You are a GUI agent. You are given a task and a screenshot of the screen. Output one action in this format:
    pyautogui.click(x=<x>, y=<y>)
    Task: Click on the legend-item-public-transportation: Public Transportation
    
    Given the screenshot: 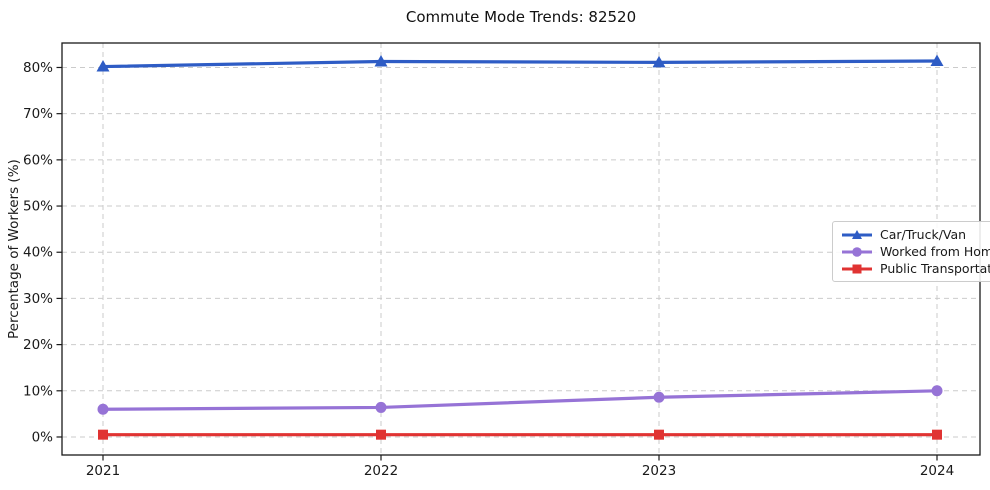 What is the action you would take?
    pyautogui.click(x=915, y=268)
    